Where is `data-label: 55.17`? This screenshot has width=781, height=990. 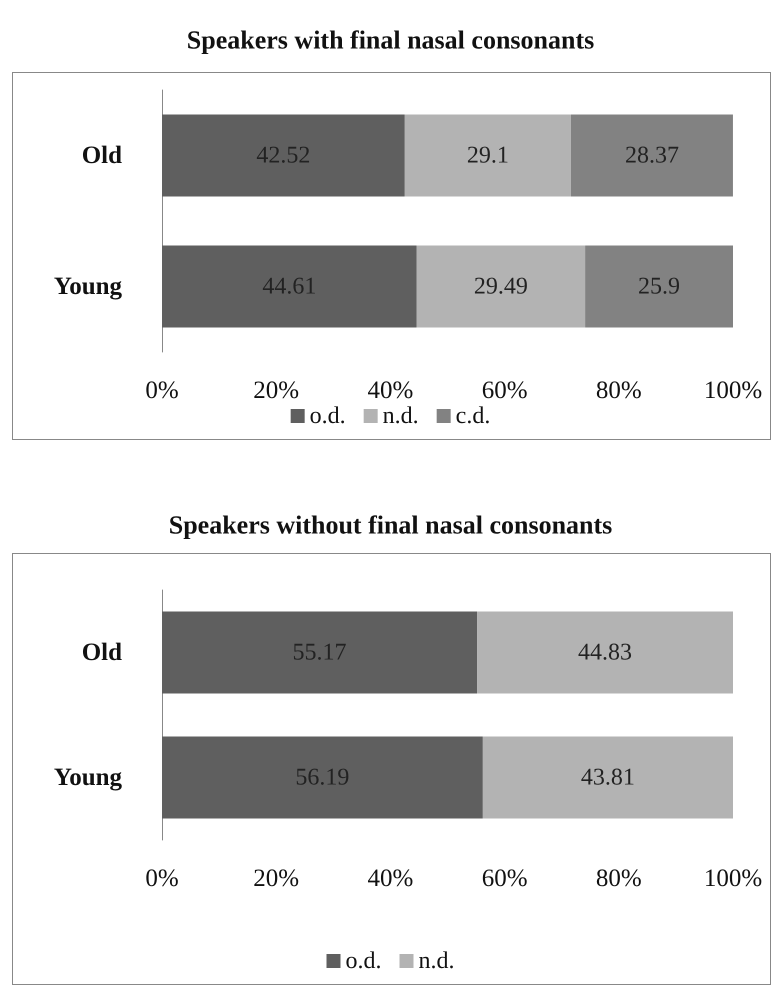 data-label: 55.17 is located at coordinates (319, 653).